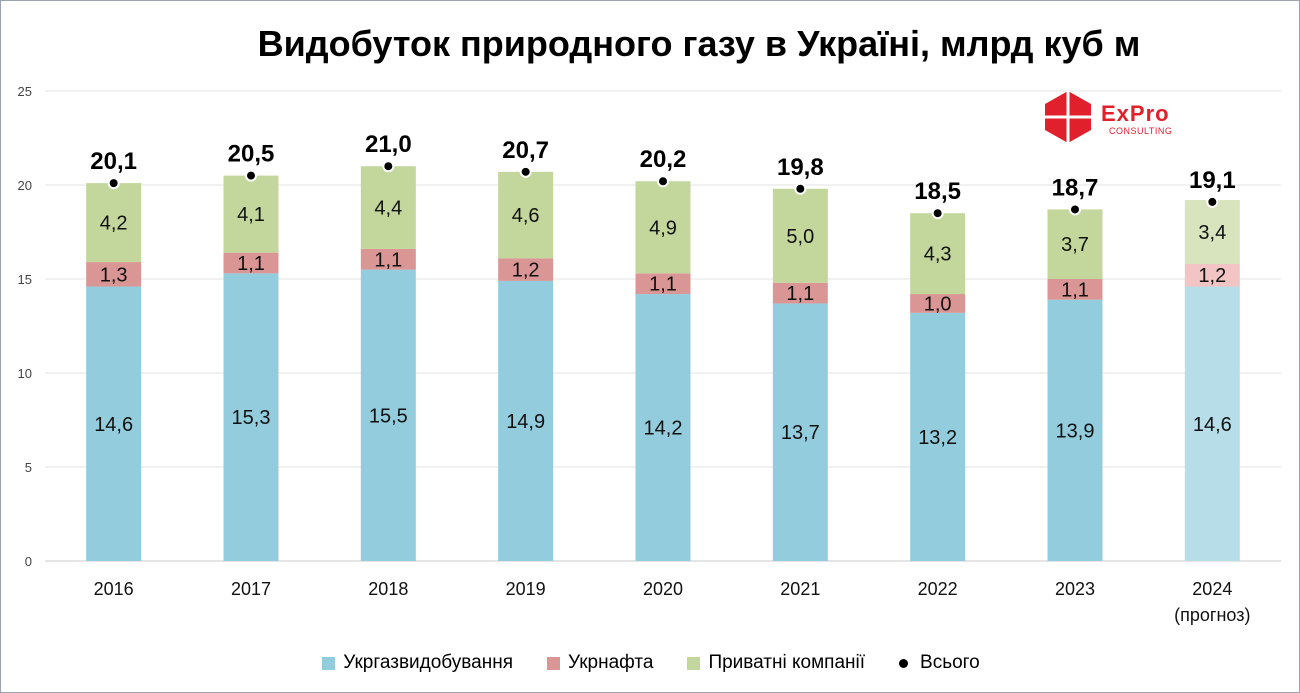 This screenshot has width=1300, height=693. I want to click on segment-value-label: 13,2, so click(937, 438).